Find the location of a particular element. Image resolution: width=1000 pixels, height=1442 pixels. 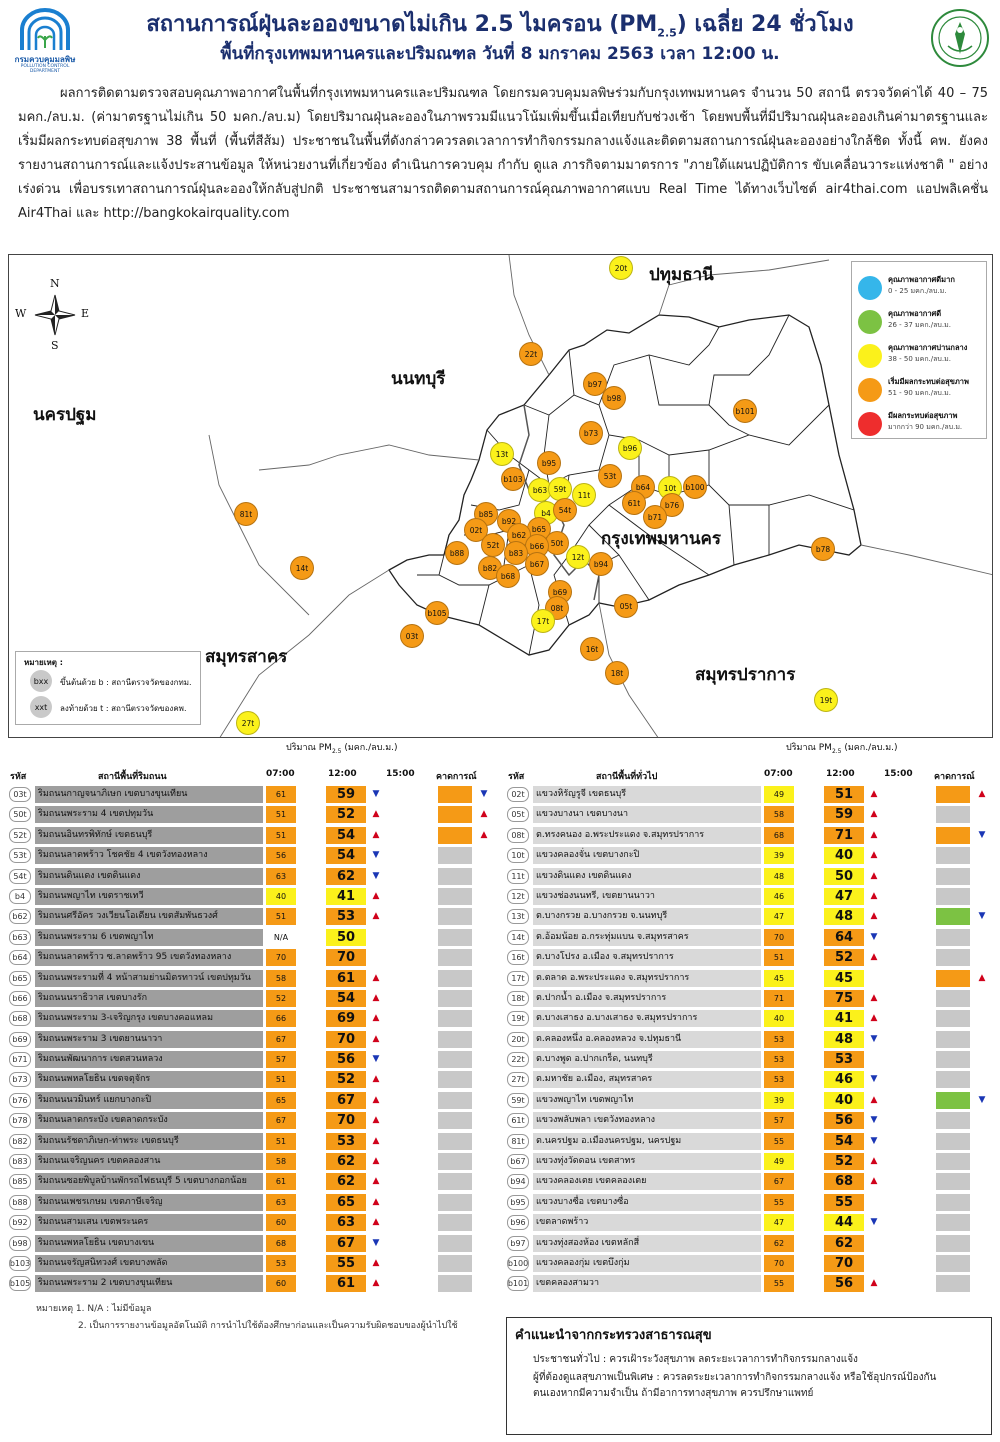

station-marker-27t: 27t is located at coordinates (248, 723).